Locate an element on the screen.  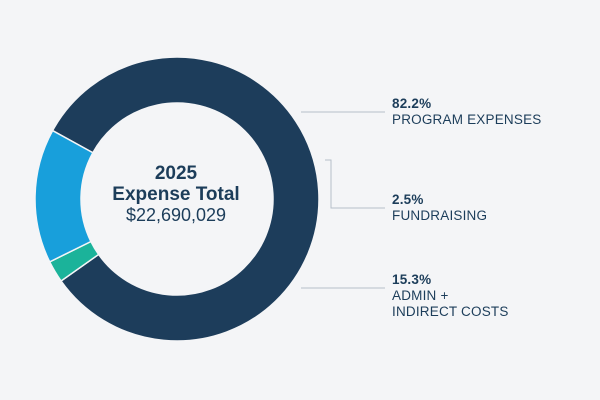
center-total-value: $22,690,029 is located at coordinates (176, 215).